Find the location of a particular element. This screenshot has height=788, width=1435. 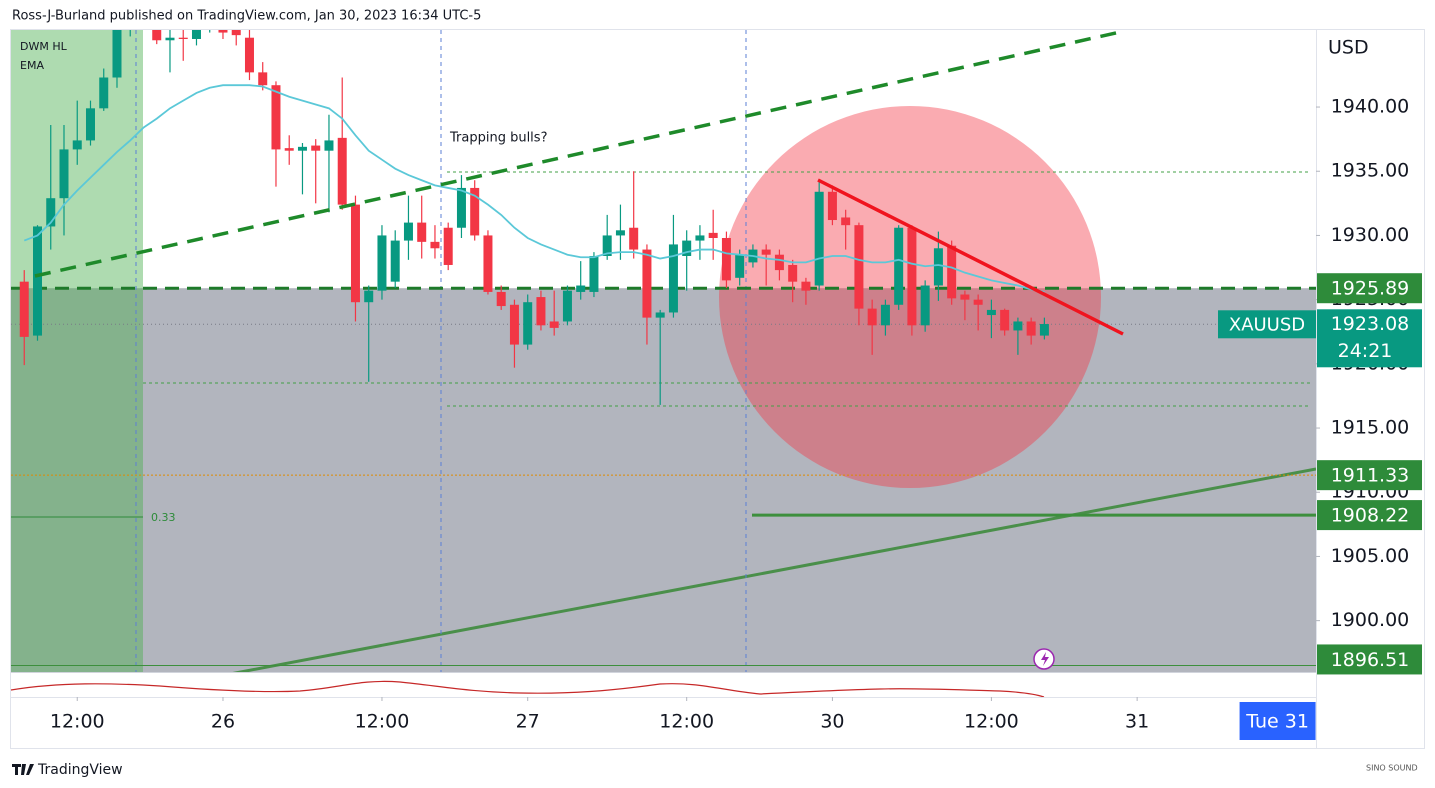

x-tick-label: 26 is located at coordinates (223, 722).